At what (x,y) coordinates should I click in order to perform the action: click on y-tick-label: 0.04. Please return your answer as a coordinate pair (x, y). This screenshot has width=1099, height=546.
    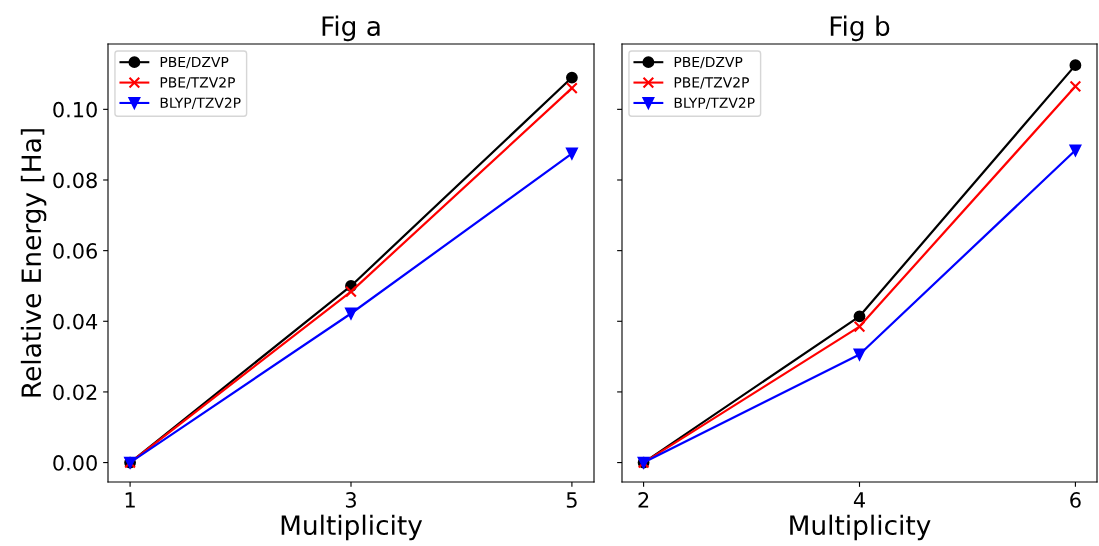
    Looking at the image, I should click on (75, 321).